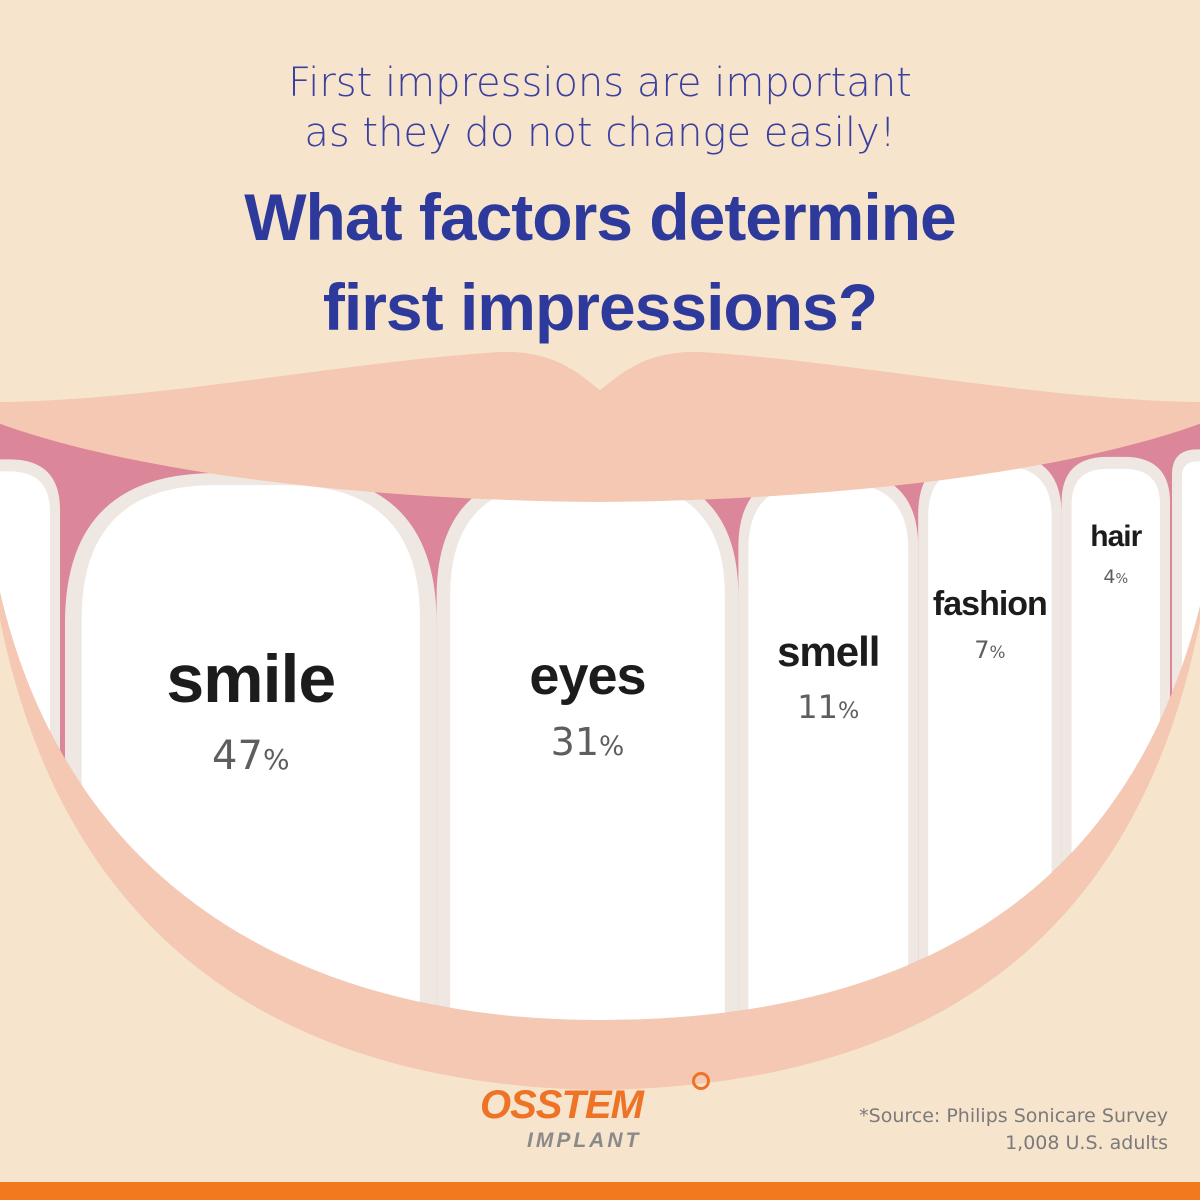 This screenshot has height=1200, width=1200. I want to click on source-line-1: *Source: Philips Sonicare Survey, so click(1013, 1116).